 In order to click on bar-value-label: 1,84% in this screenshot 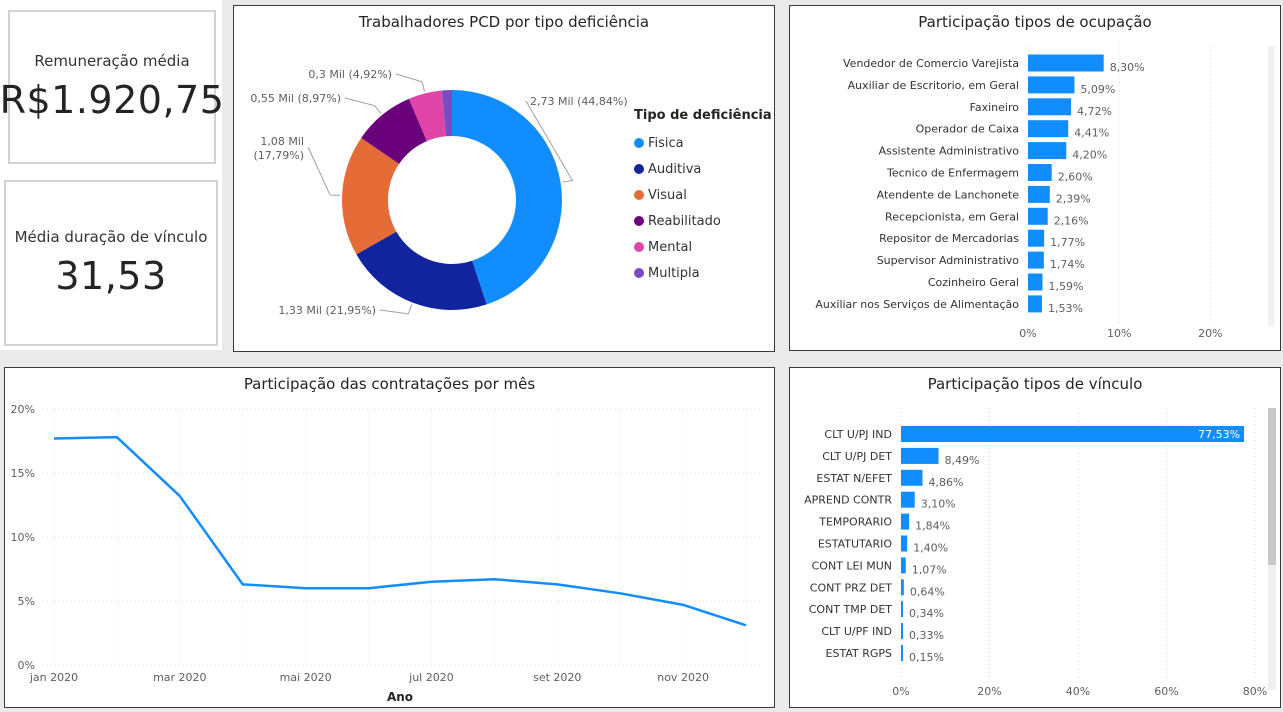, I will do `click(932, 526)`.